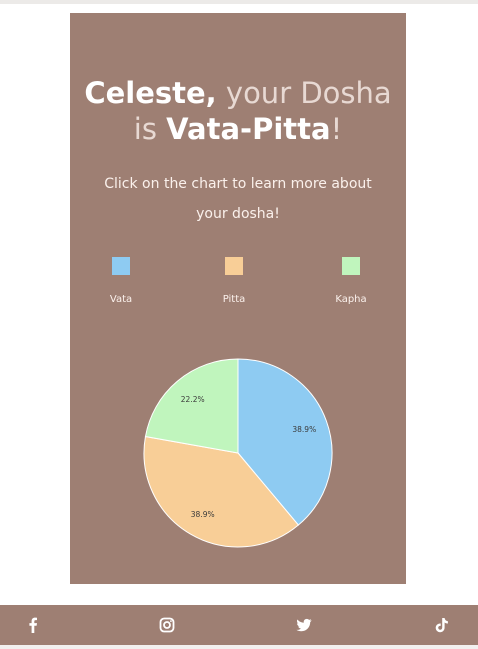  I want to click on footer-bar, so click(239, 625).